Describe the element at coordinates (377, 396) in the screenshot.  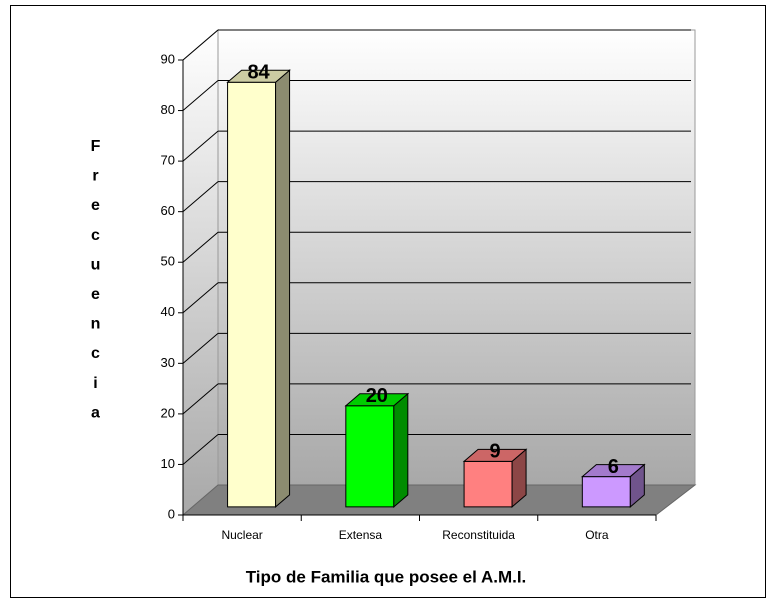
I see `value-label: 20` at that location.